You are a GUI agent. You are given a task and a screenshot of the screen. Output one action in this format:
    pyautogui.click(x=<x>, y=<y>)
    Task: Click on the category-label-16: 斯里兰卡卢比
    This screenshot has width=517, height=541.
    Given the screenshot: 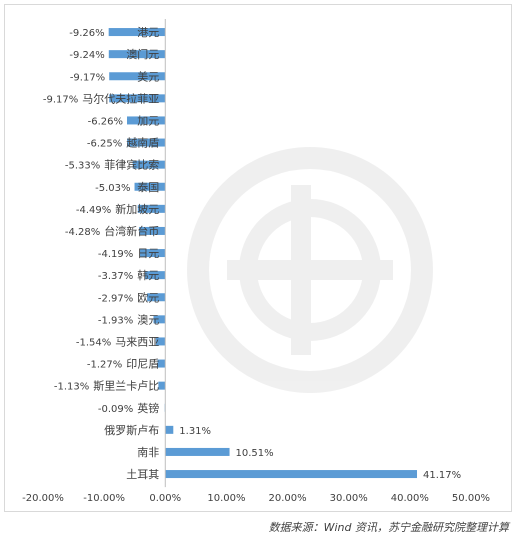 What is the action you would take?
    pyautogui.click(x=126, y=386)
    